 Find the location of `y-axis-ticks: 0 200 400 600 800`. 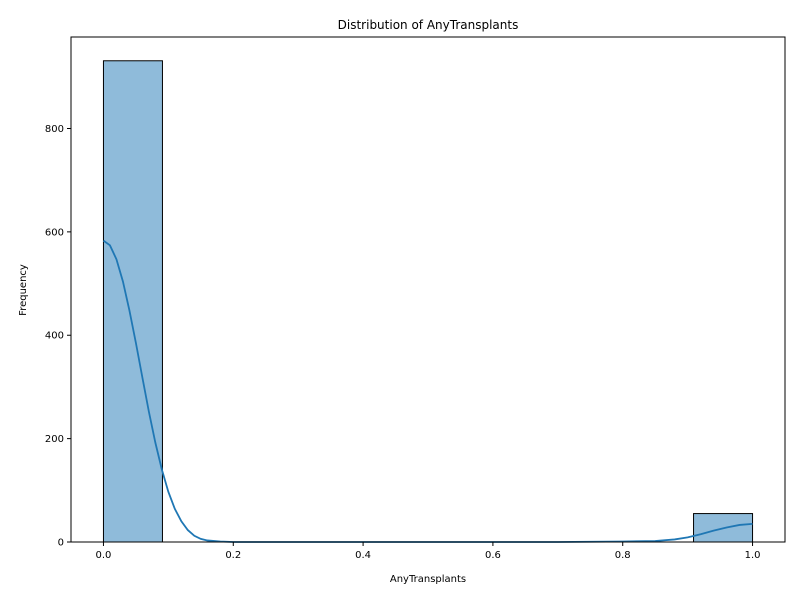

y-axis-ticks: 0 200 400 600 800 is located at coordinates (58, 336).